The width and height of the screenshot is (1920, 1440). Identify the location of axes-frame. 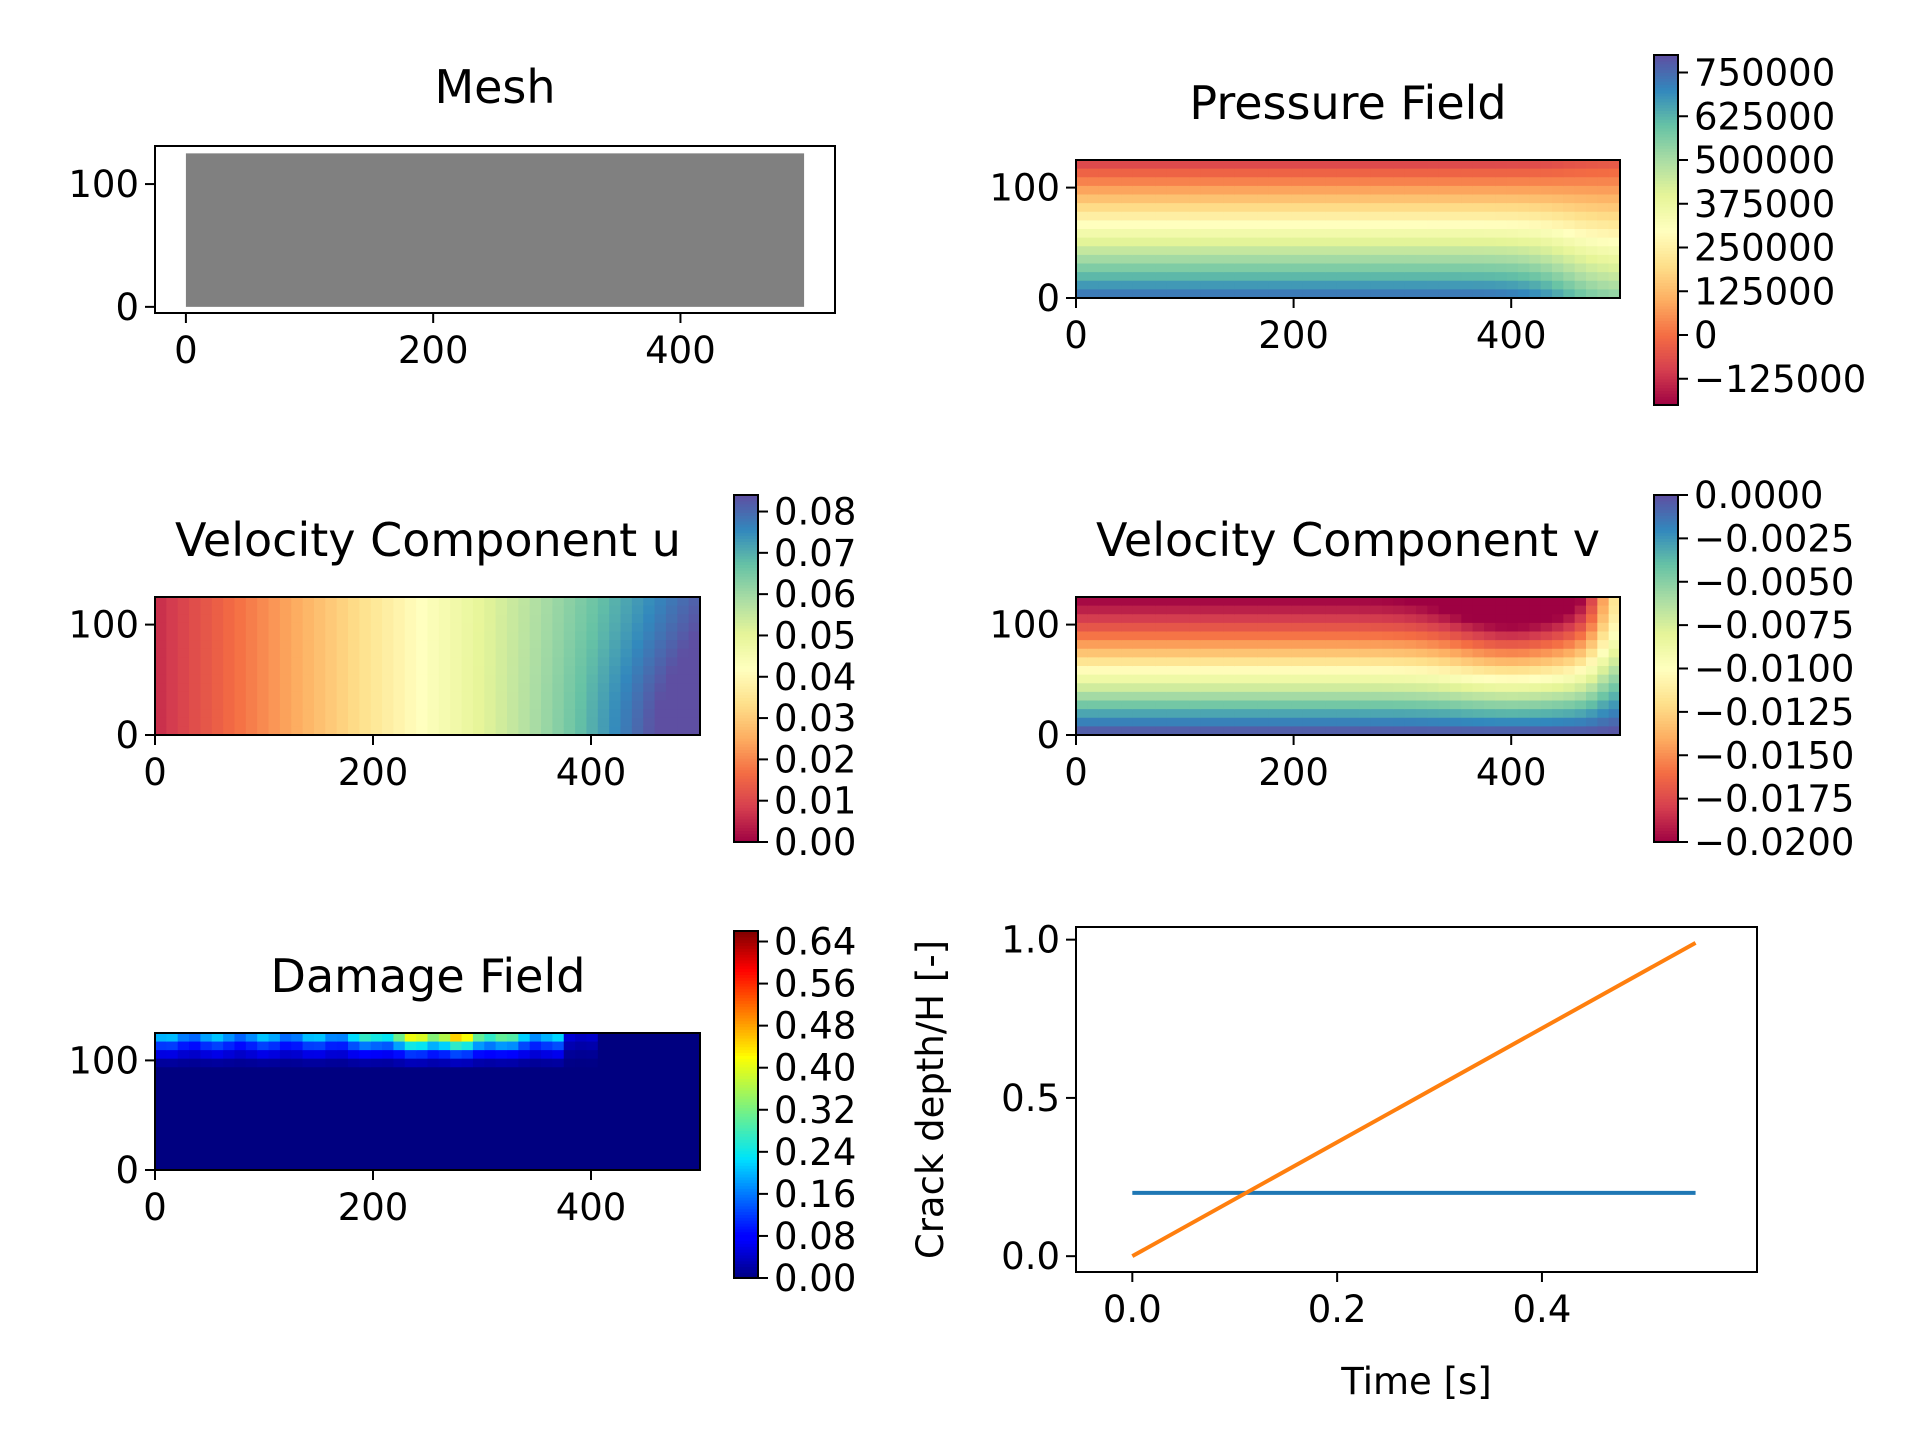
(1348, 229).